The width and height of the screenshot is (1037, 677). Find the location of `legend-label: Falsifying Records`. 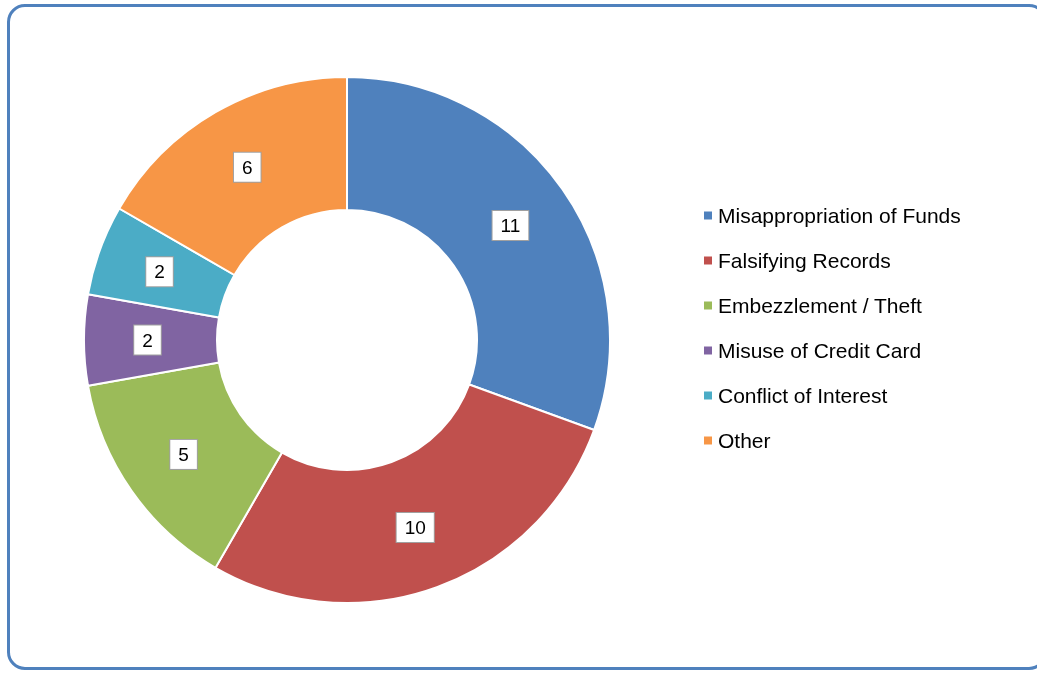

legend-label: Falsifying Records is located at coordinates (804, 260).